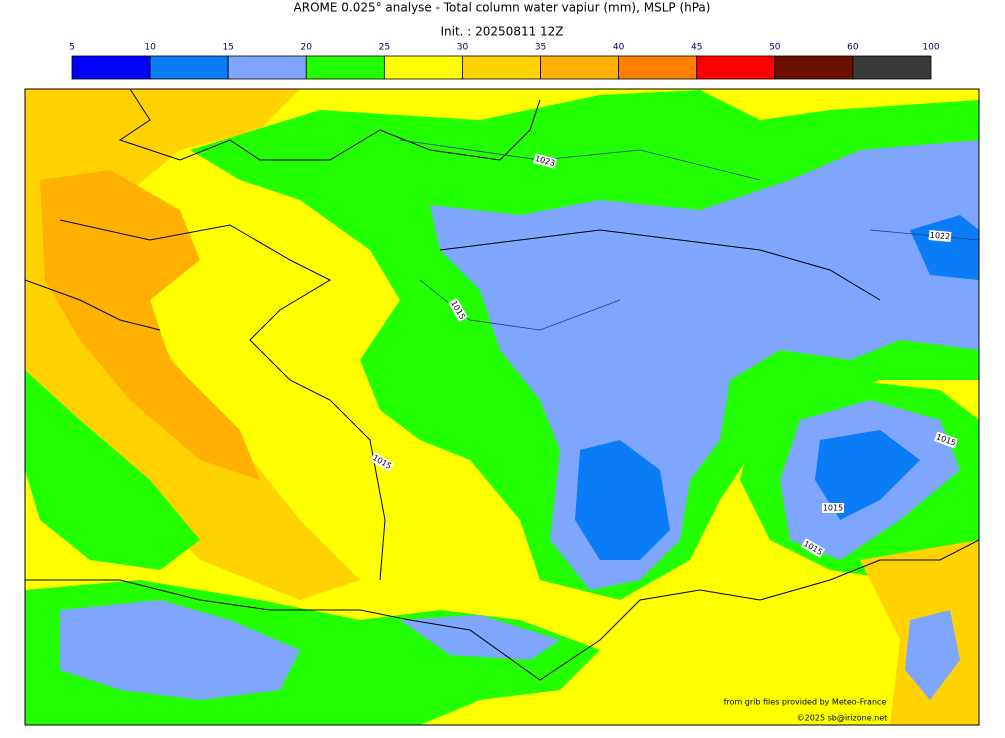  Describe the element at coordinates (150, 48) in the screenshot. I see `colorbar-tick-label: 10` at that location.